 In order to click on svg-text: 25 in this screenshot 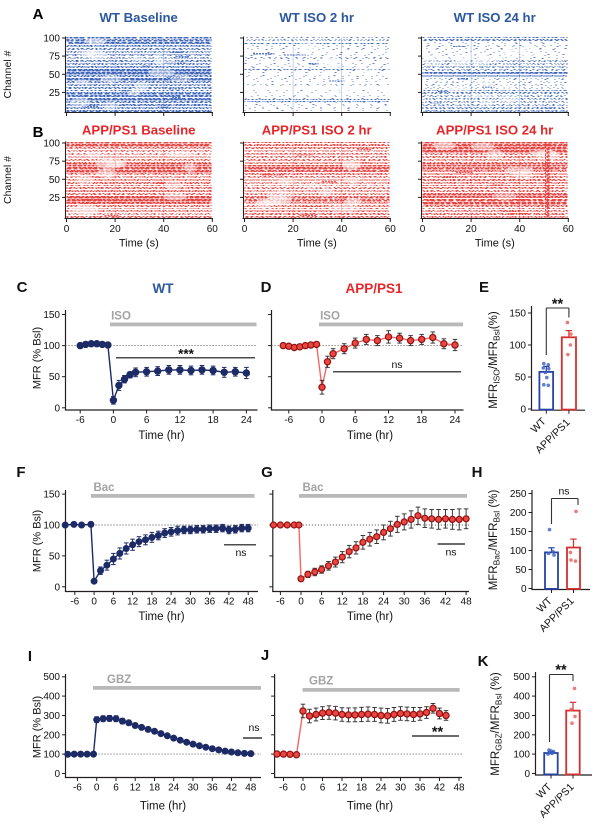, I will do `click(55, 93)`.